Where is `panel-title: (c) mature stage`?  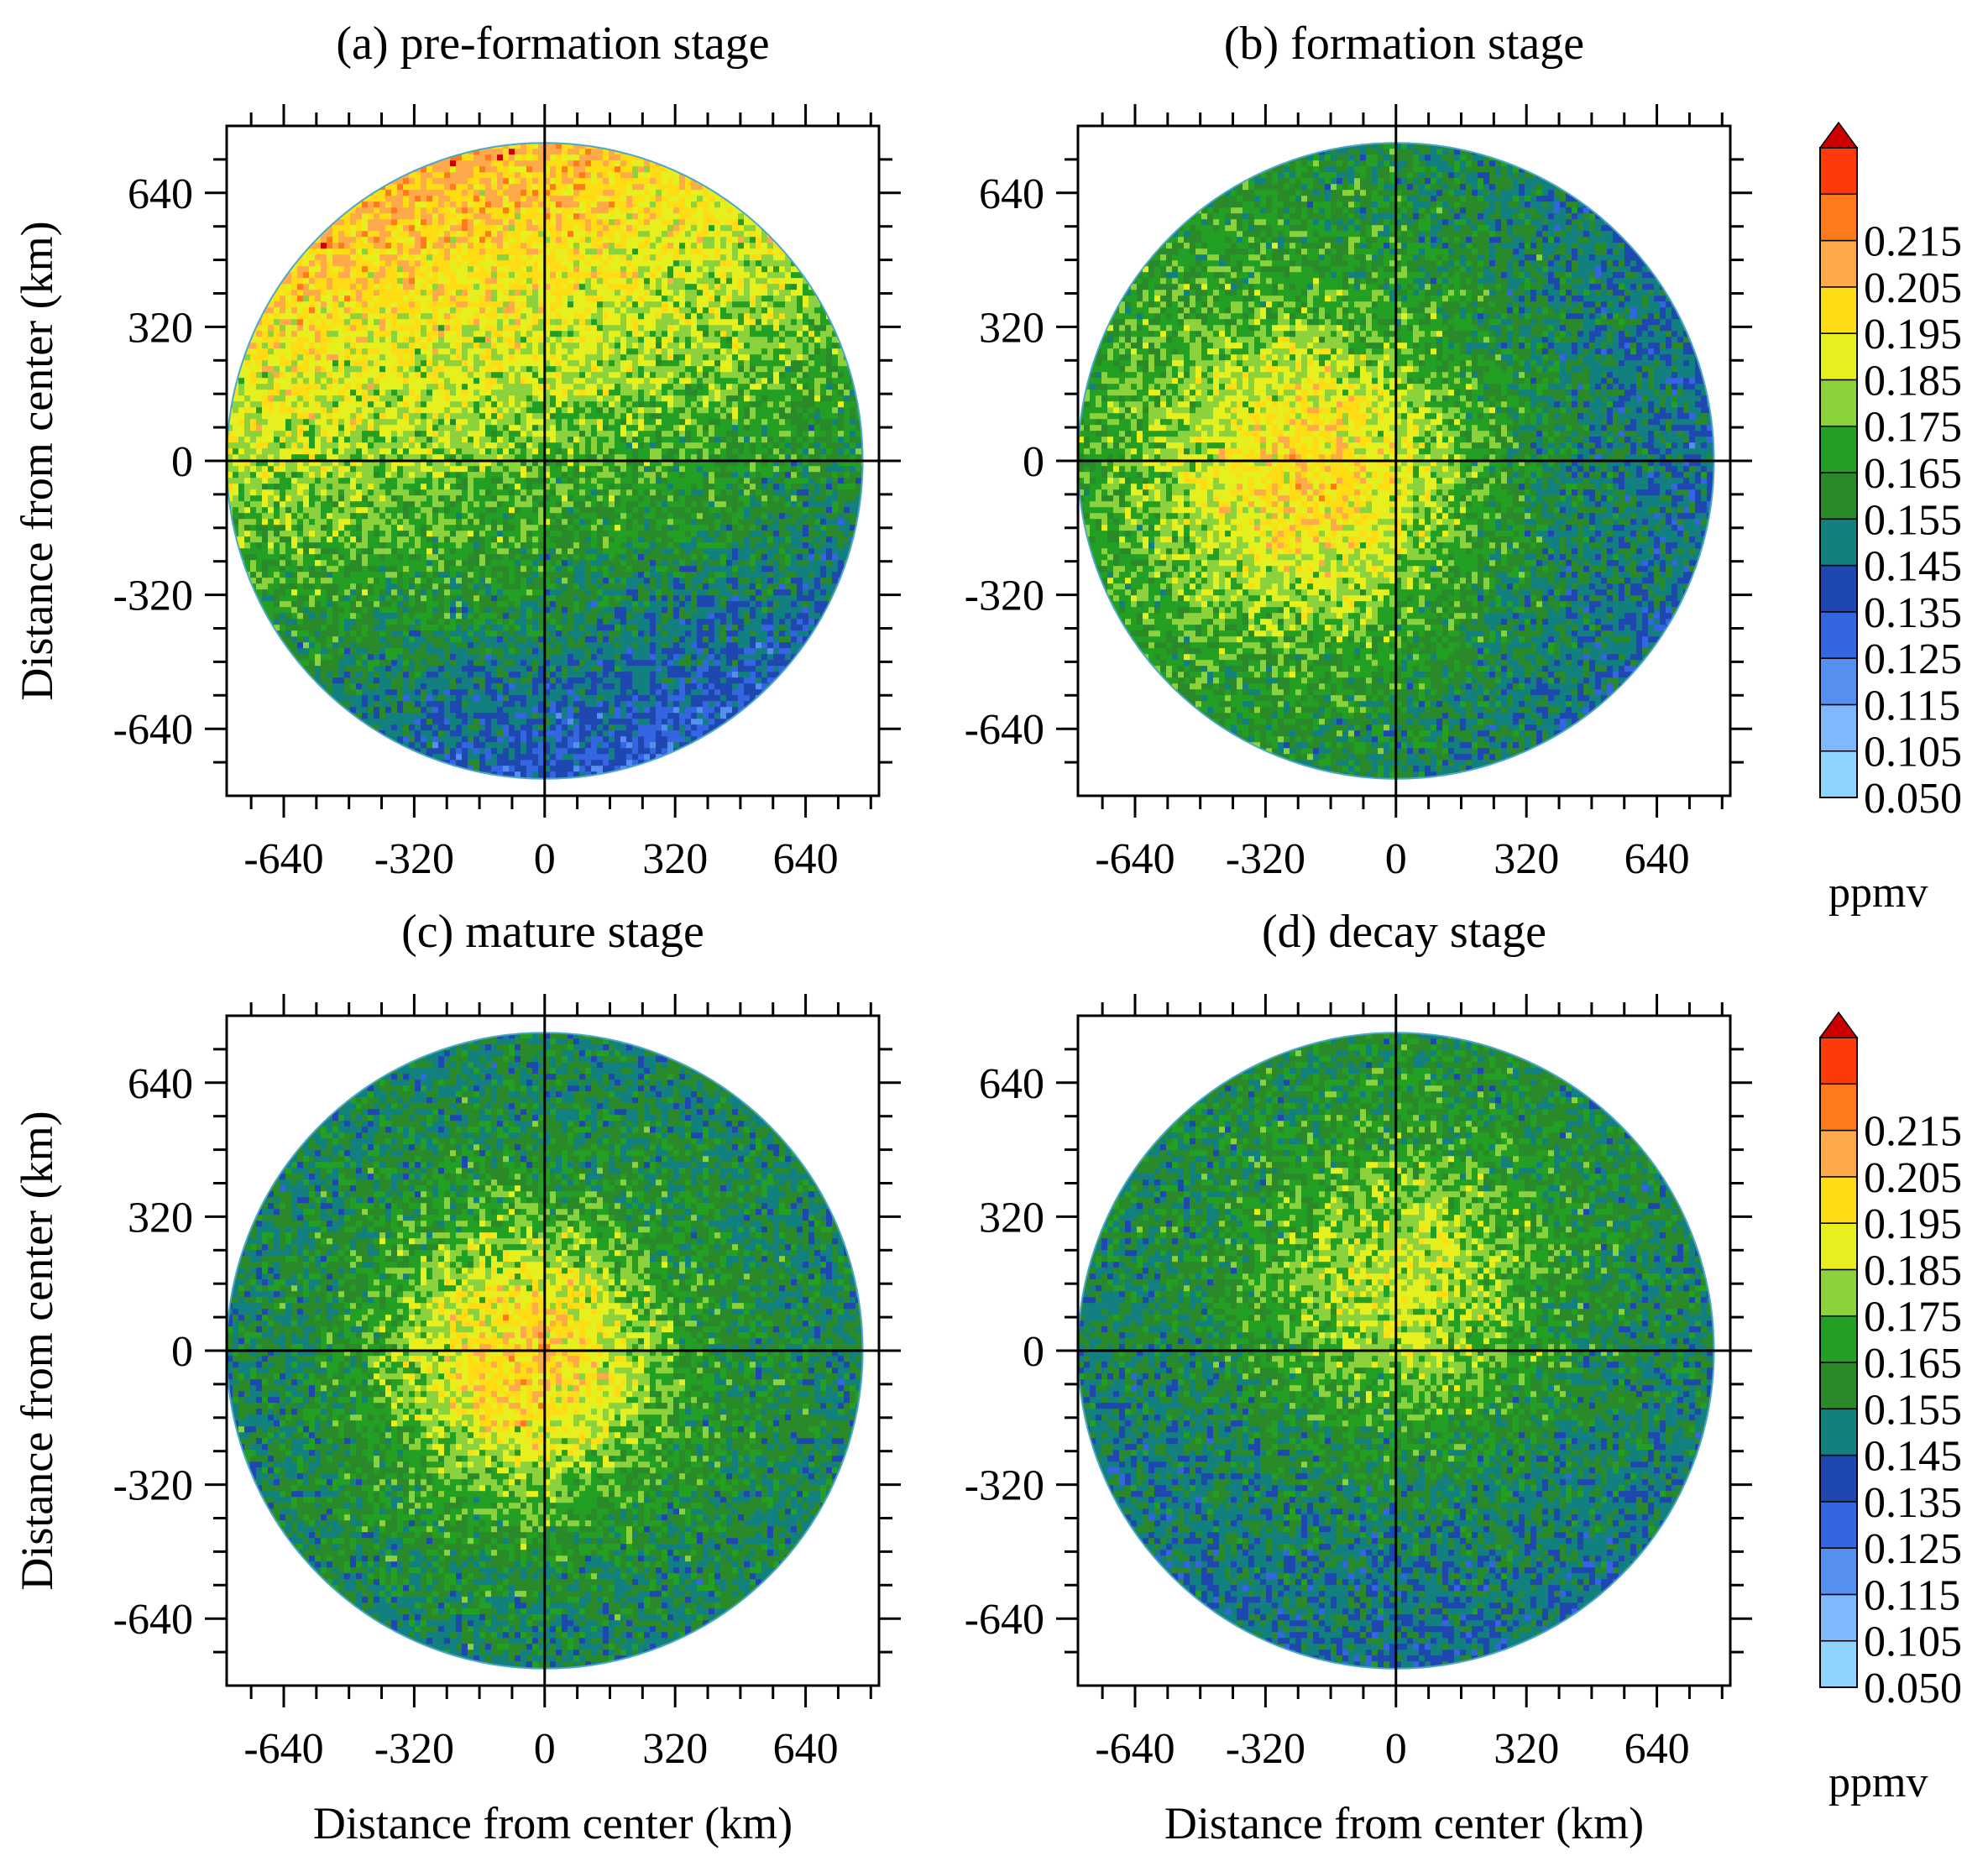
panel-title: (c) mature stage is located at coordinates (552, 932).